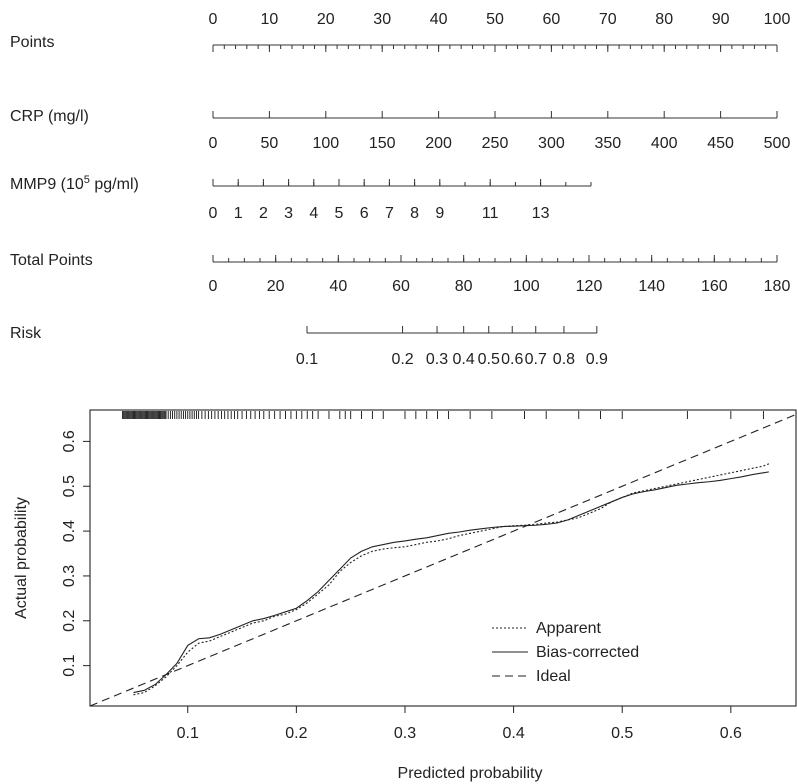  What do you see at coordinates (74, 183) in the screenshot?
I see `row-label-mmp9: MMP9 (105 pg/ml)` at bounding box center [74, 183].